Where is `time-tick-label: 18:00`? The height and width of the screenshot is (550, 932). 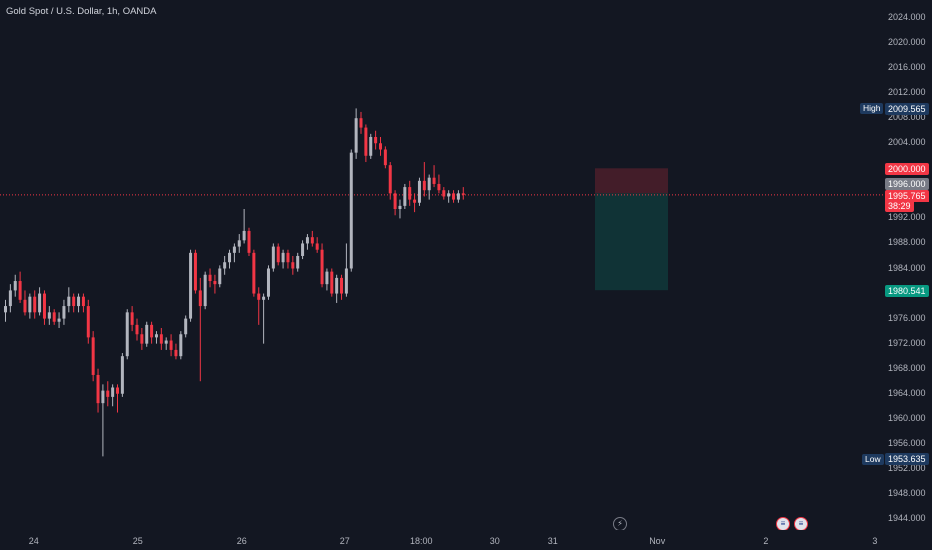
time-tick-label: 18:00 is located at coordinates (421, 541).